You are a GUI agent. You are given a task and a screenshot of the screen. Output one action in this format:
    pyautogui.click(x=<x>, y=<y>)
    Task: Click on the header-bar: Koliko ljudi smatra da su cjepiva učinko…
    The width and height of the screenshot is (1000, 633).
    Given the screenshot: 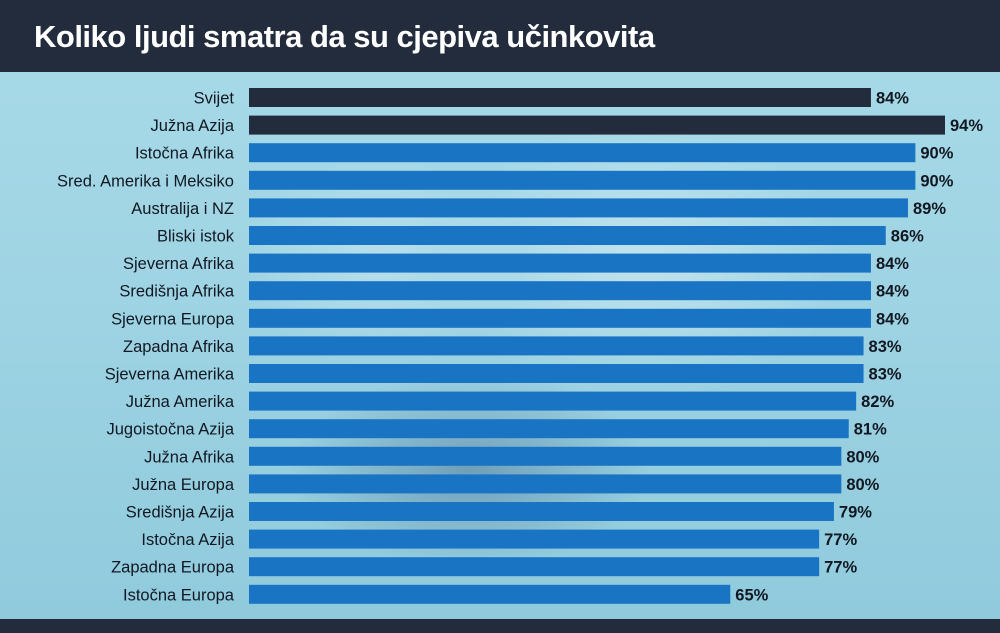 What is the action you would take?
    pyautogui.click(x=500, y=36)
    